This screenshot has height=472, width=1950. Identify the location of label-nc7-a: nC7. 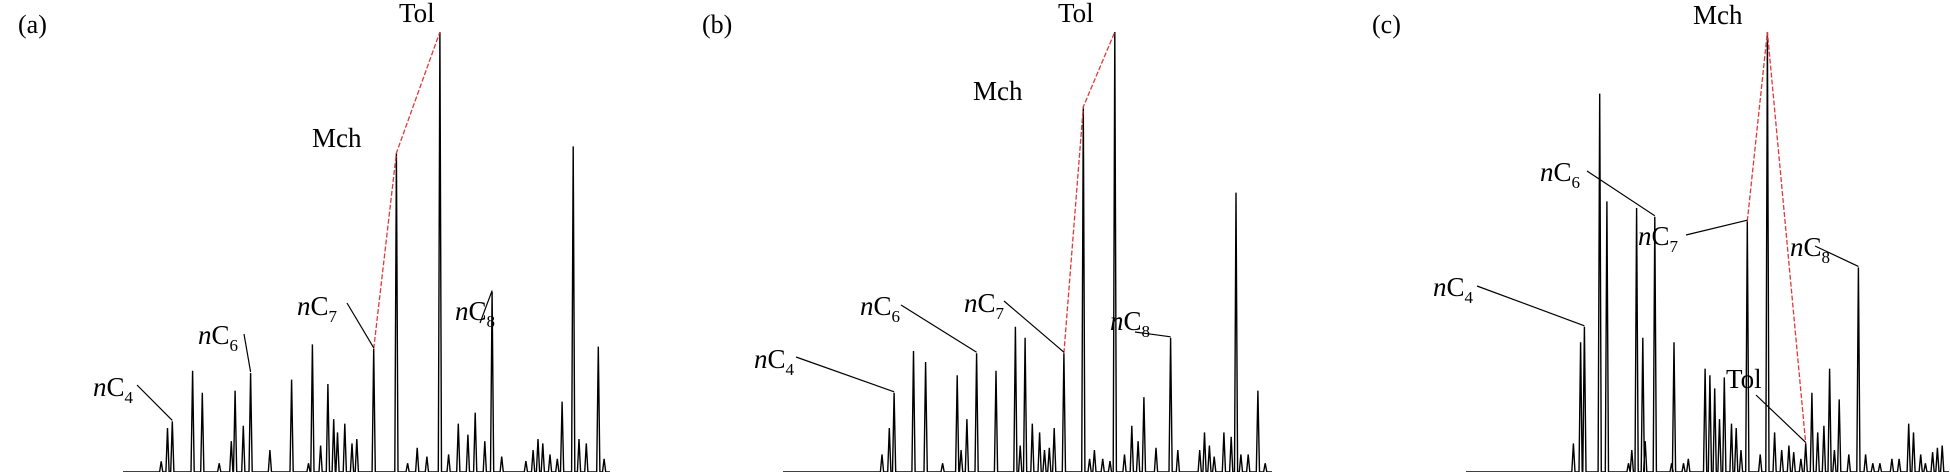
(317, 308).